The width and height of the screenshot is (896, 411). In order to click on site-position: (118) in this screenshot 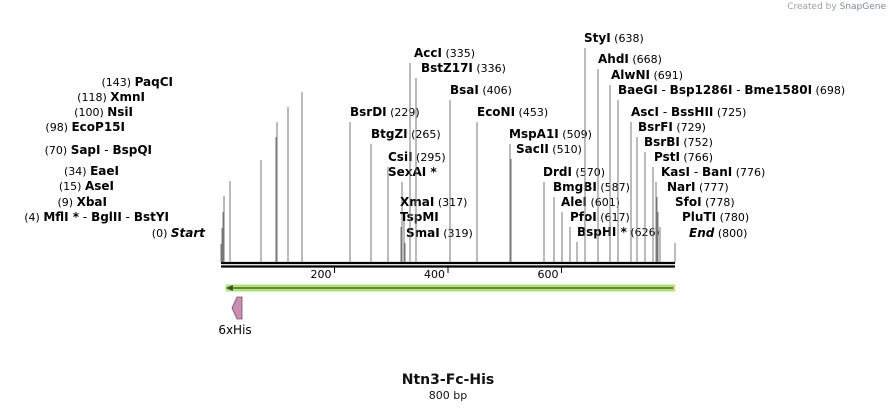, I will do `click(93, 97)`.